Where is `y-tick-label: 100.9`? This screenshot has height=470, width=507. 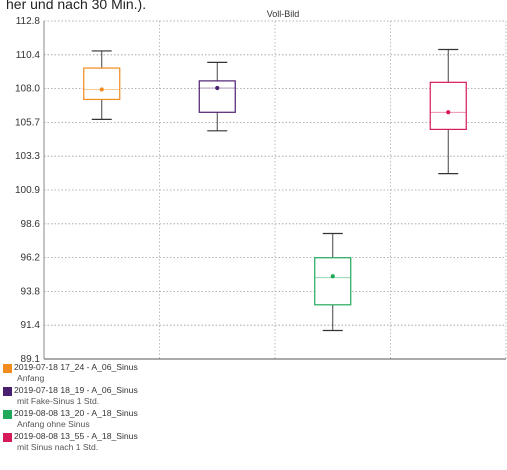 y-tick-label: 100.9 is located at coordinates (27, 190).